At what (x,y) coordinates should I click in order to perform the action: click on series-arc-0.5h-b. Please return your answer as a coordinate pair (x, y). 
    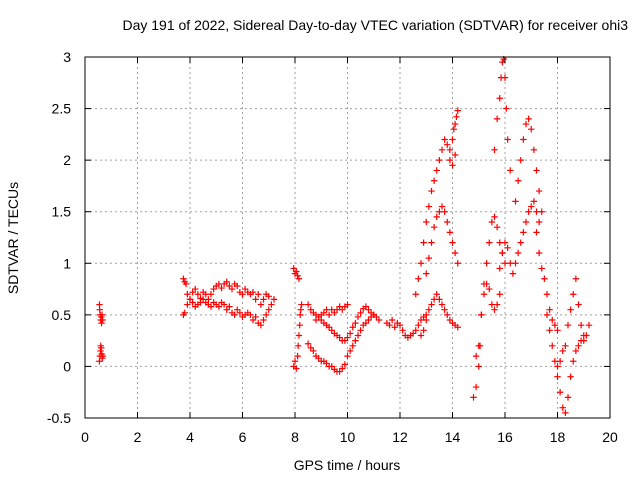
    Looking at the image, I should click on (101, 353).